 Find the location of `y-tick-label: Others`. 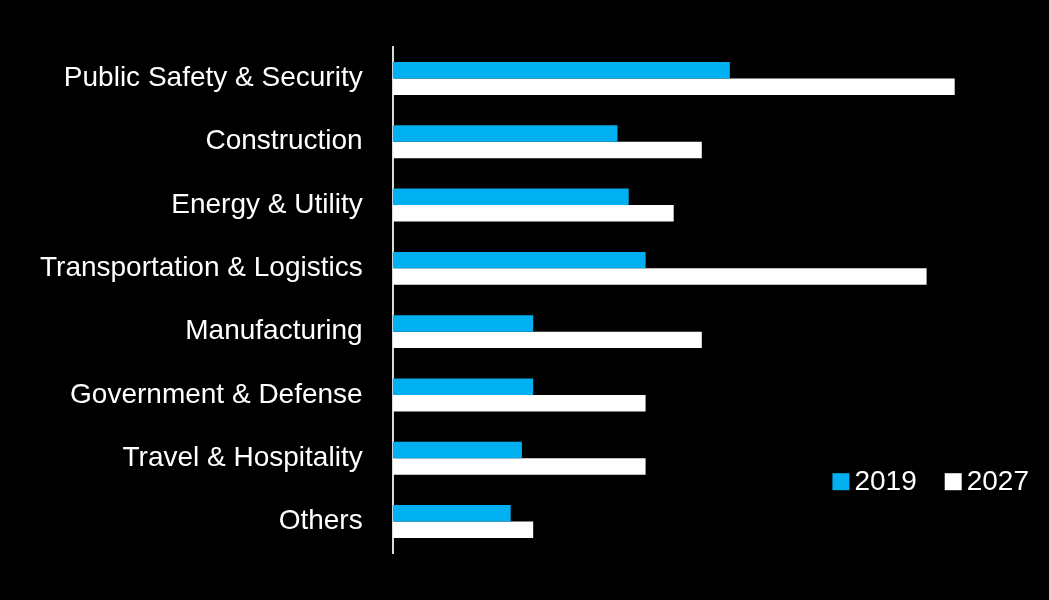

y-tick-label: Others is located at coordinates (320, 520).